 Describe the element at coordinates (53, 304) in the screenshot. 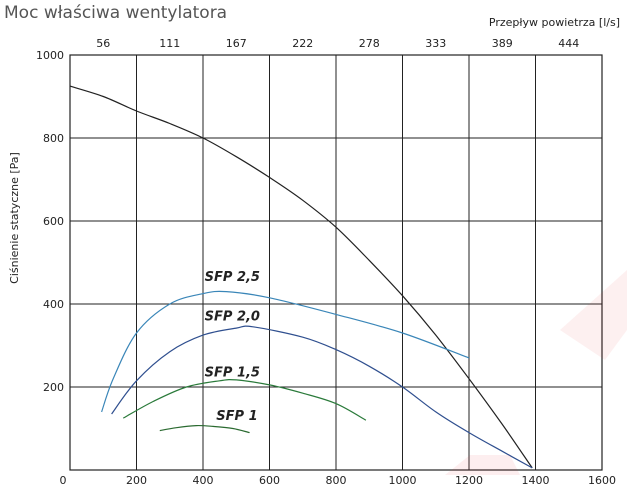

I see `y-tick-label: 400` at that location.